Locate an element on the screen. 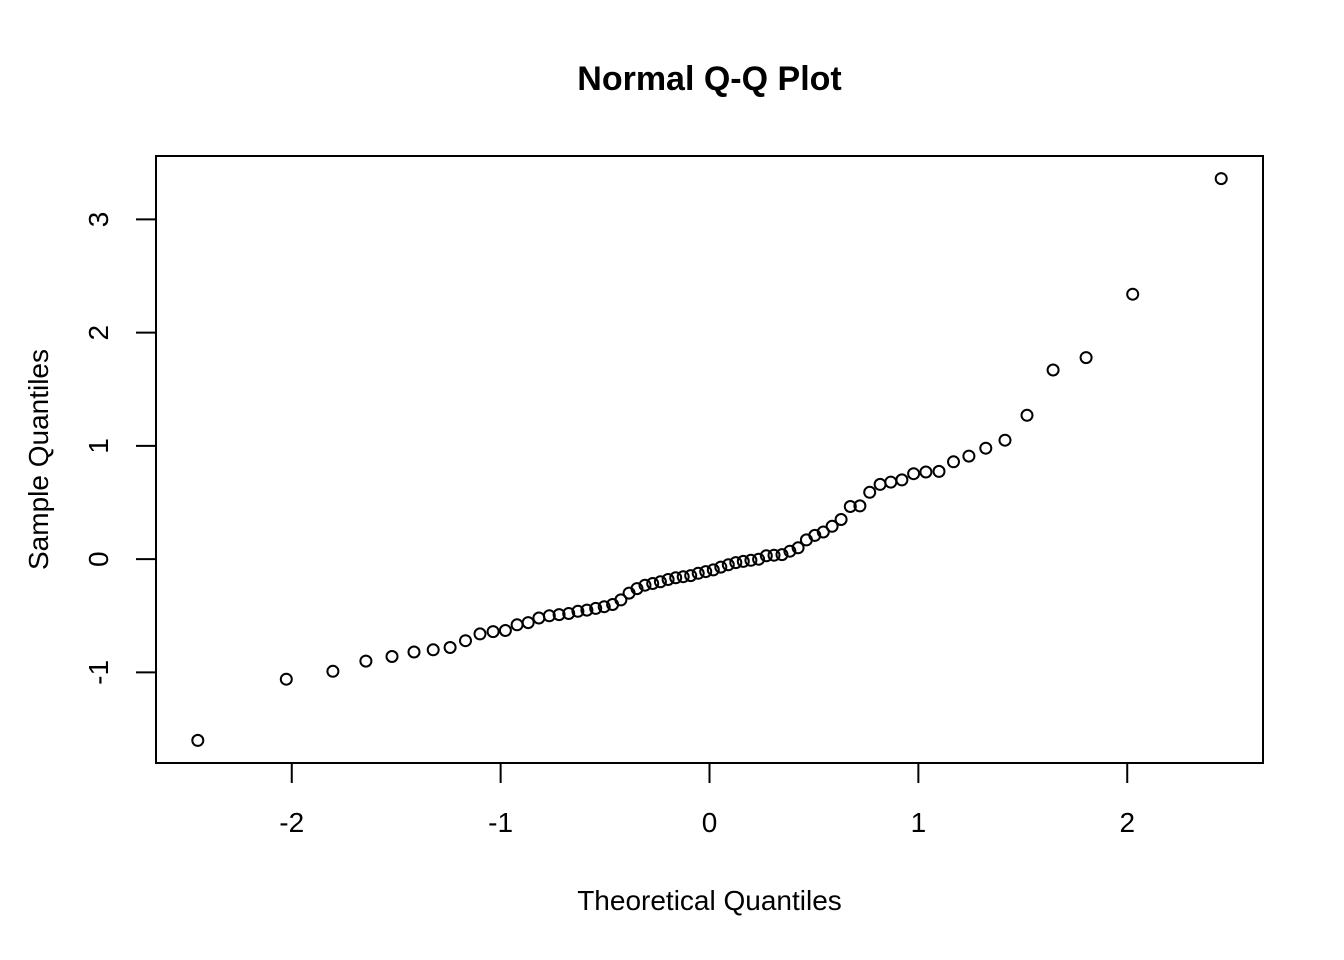 Image resolution: width=1344 pixels, height=960 pixels. x-tick-label: -2 is located at coordinates (291, 822).